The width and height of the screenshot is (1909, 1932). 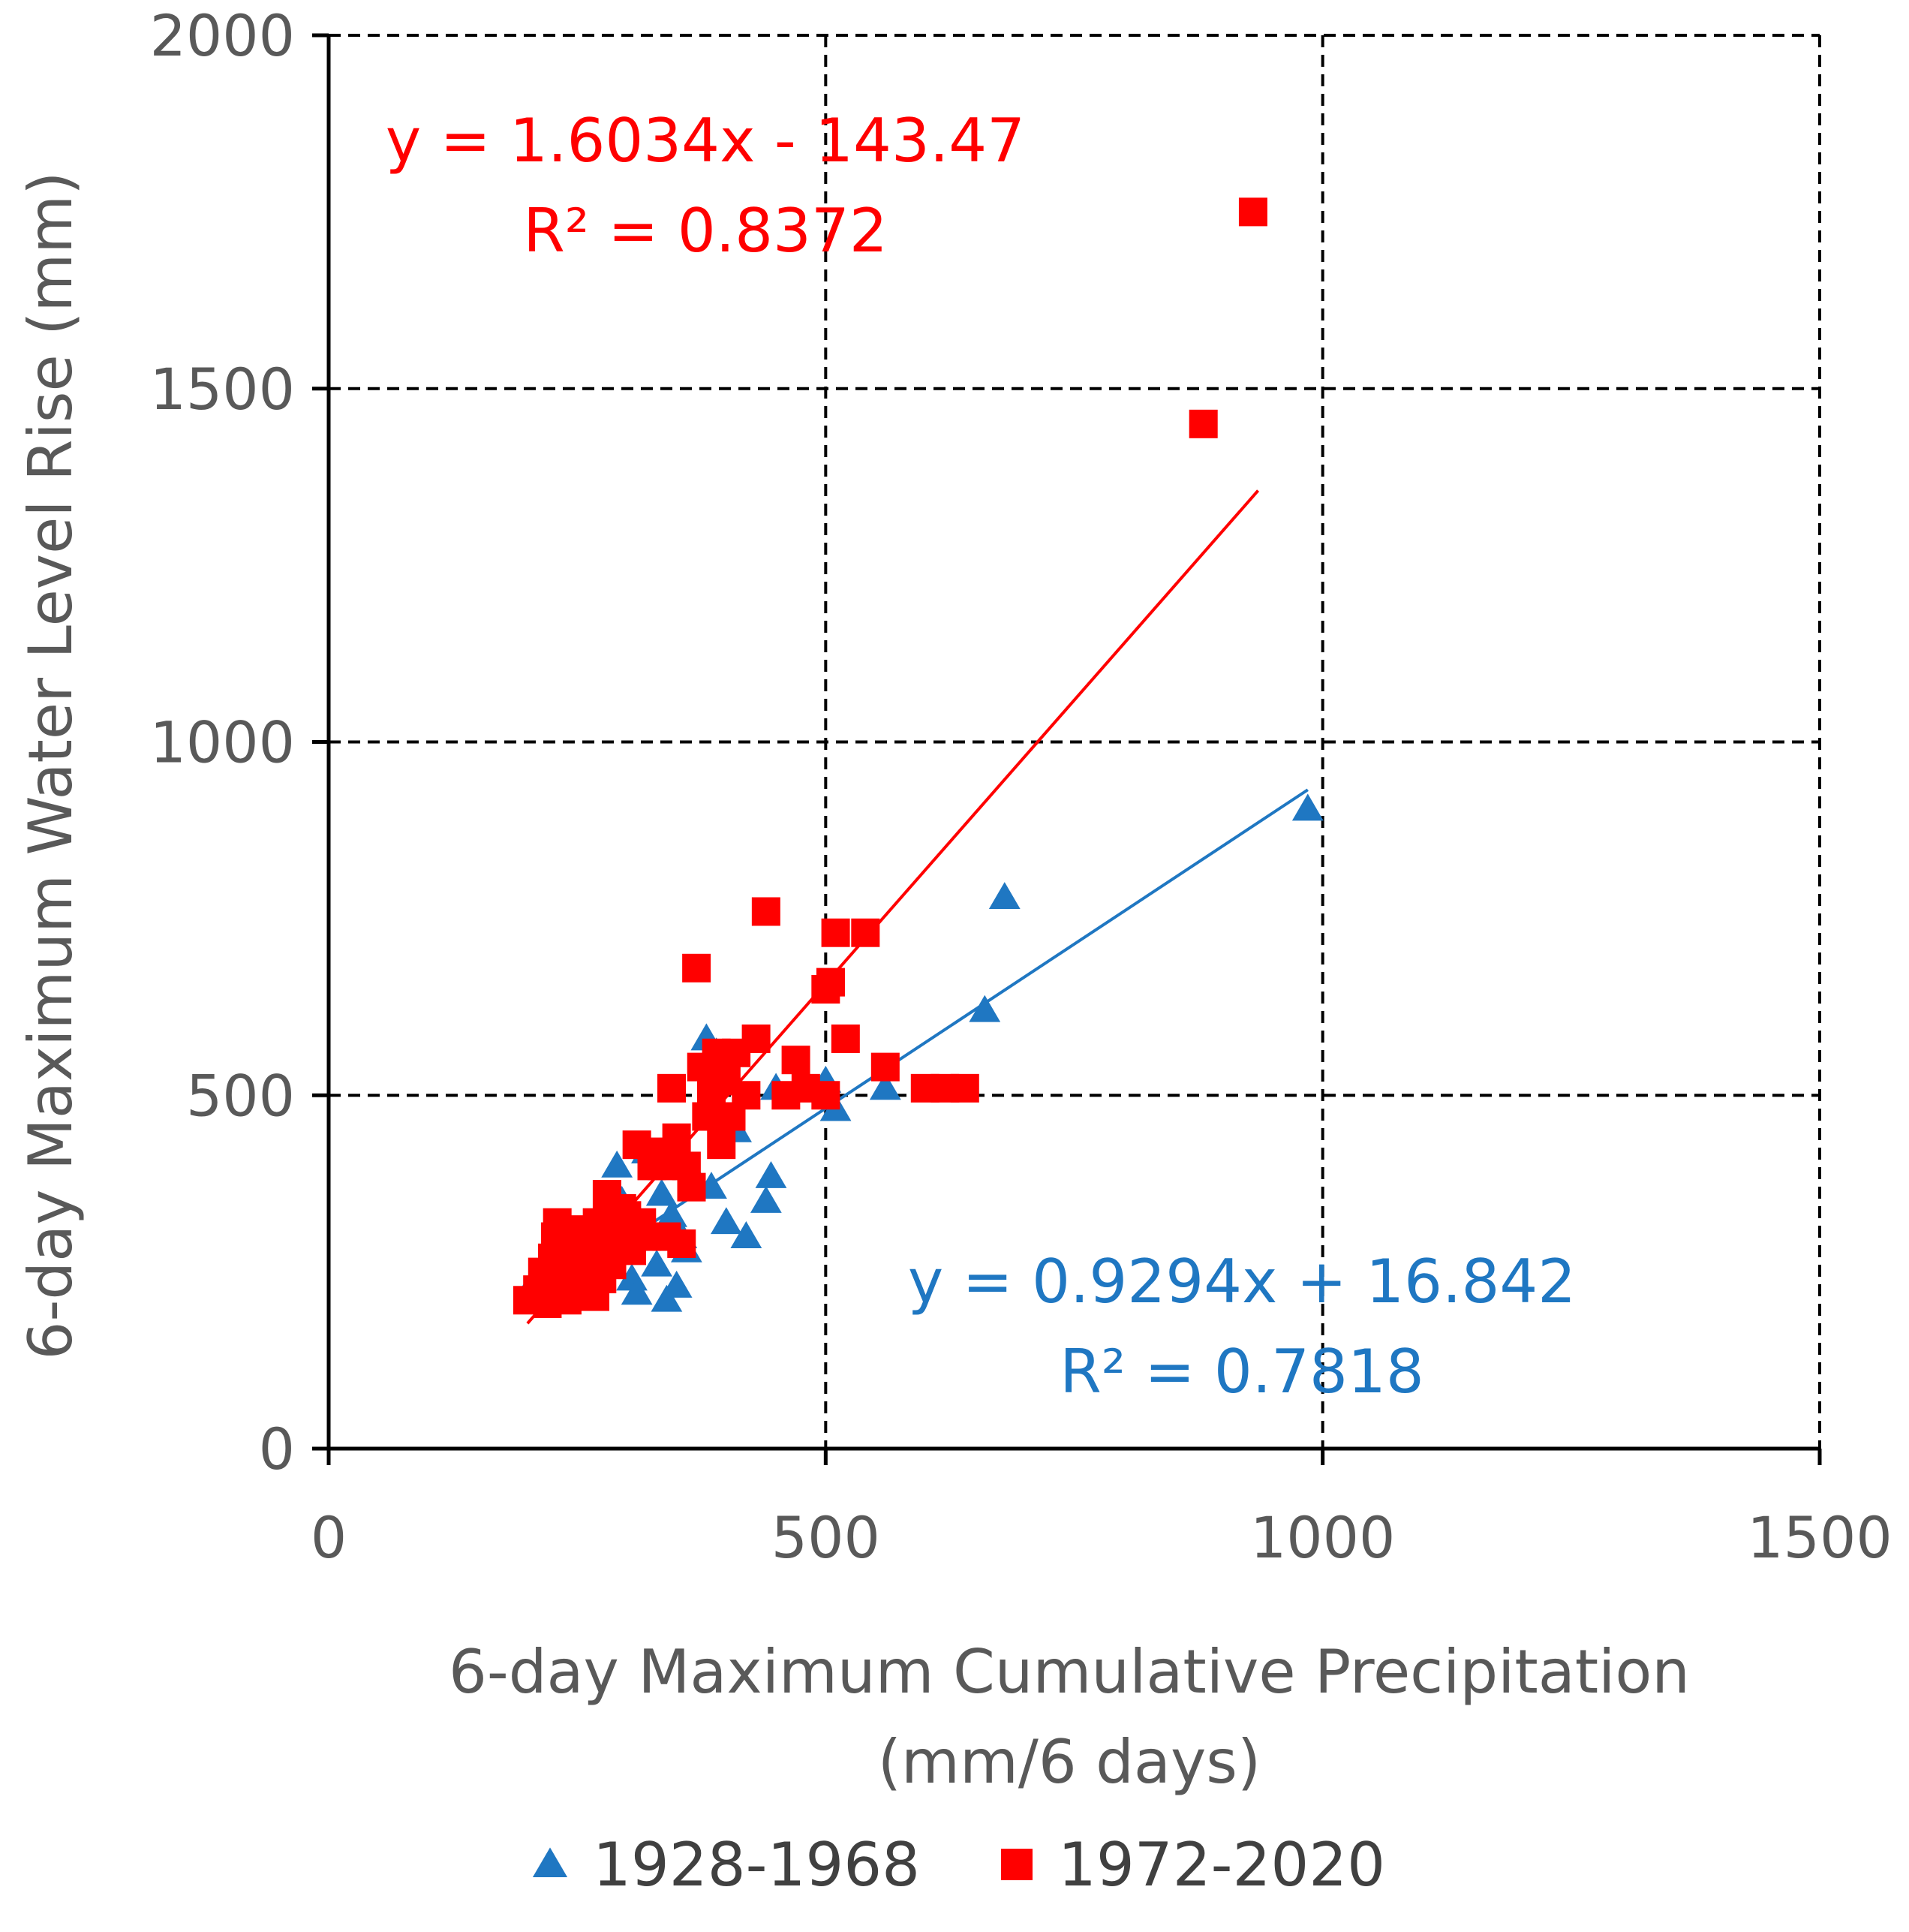 What do you see at coordinates (1819, 1538) in the screenshot?
I see `x-tick-label: 1500` at bounding box center [1819, 1538].